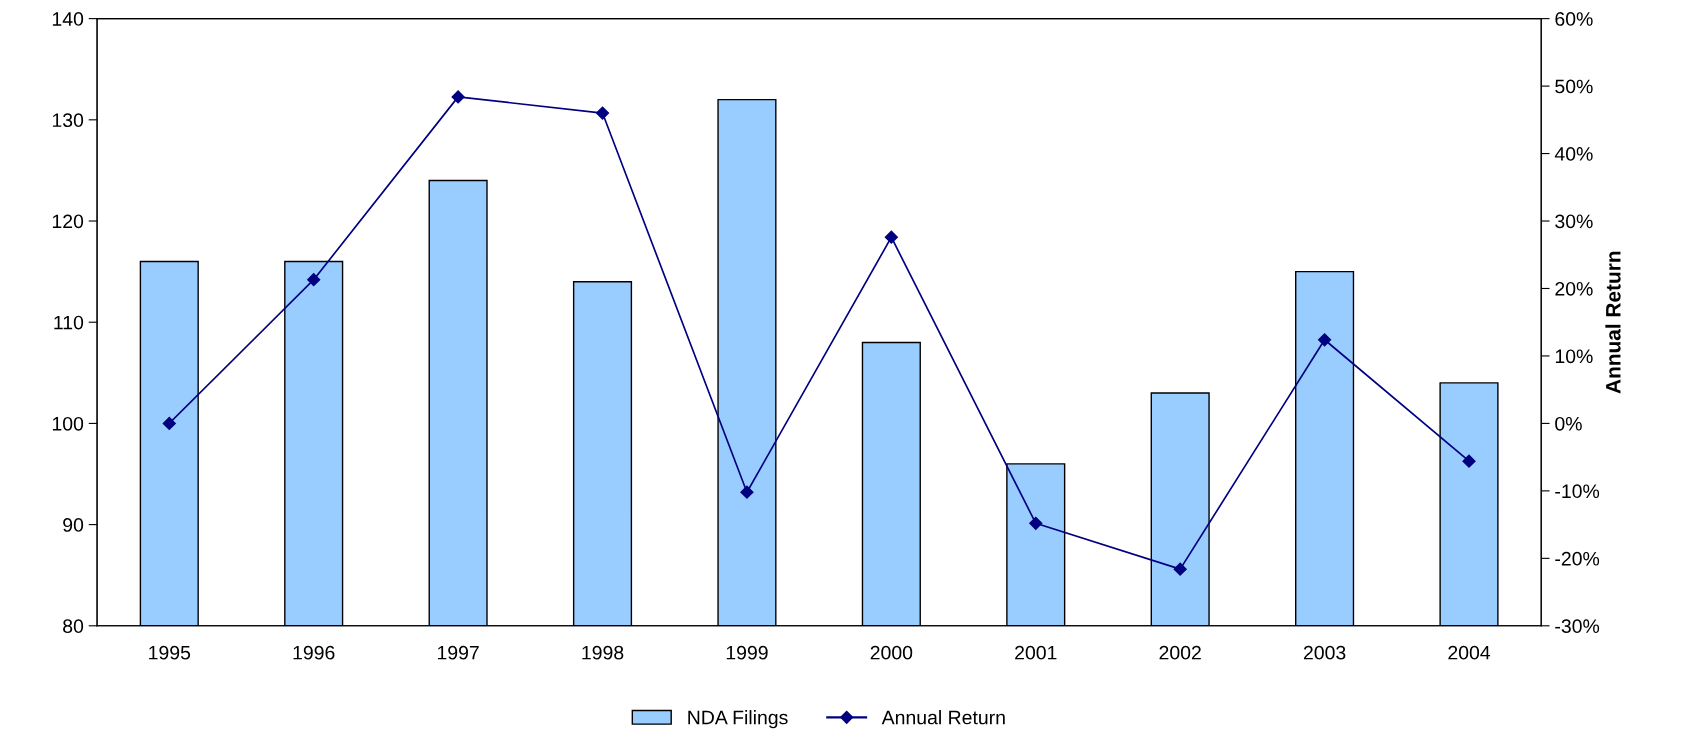 The width and height of the screenshot is (1703, 745). What do you see at coordinates (1577, 558) in the screenshot?
I see `y2-tick-label: -20%` at bounding box center [1577, 558].